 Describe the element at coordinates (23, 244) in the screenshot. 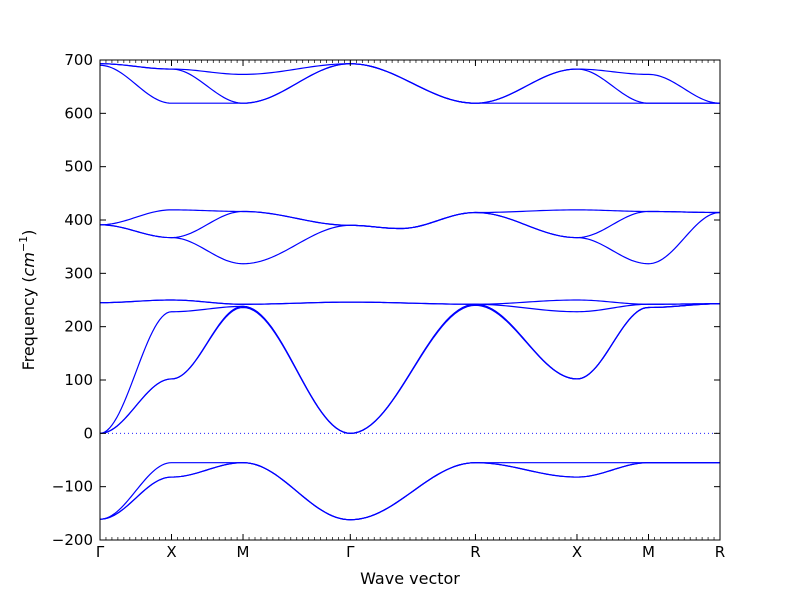

I see `y-axis-label-exponent: −1` at that location.